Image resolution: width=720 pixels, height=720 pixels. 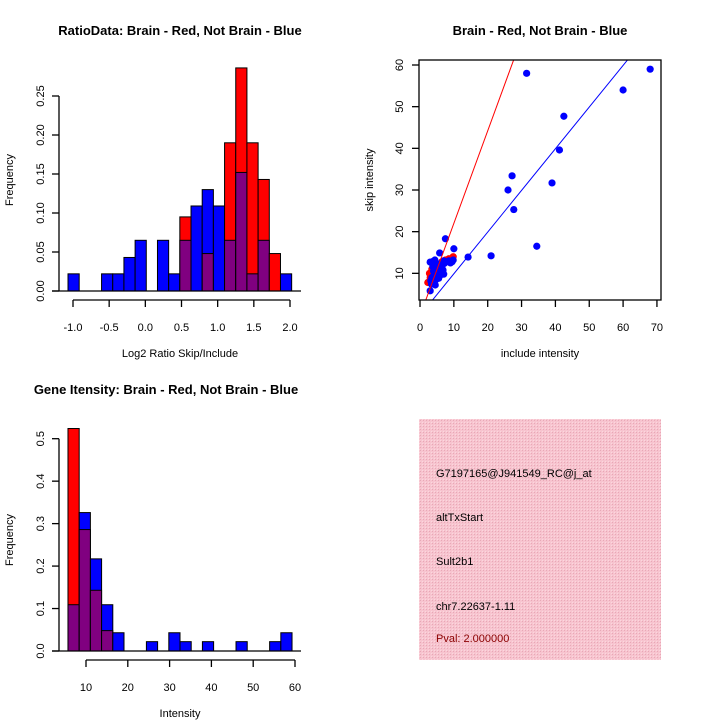 I want to click on x-tick-label: -0.5, so click(x=109, y=328).